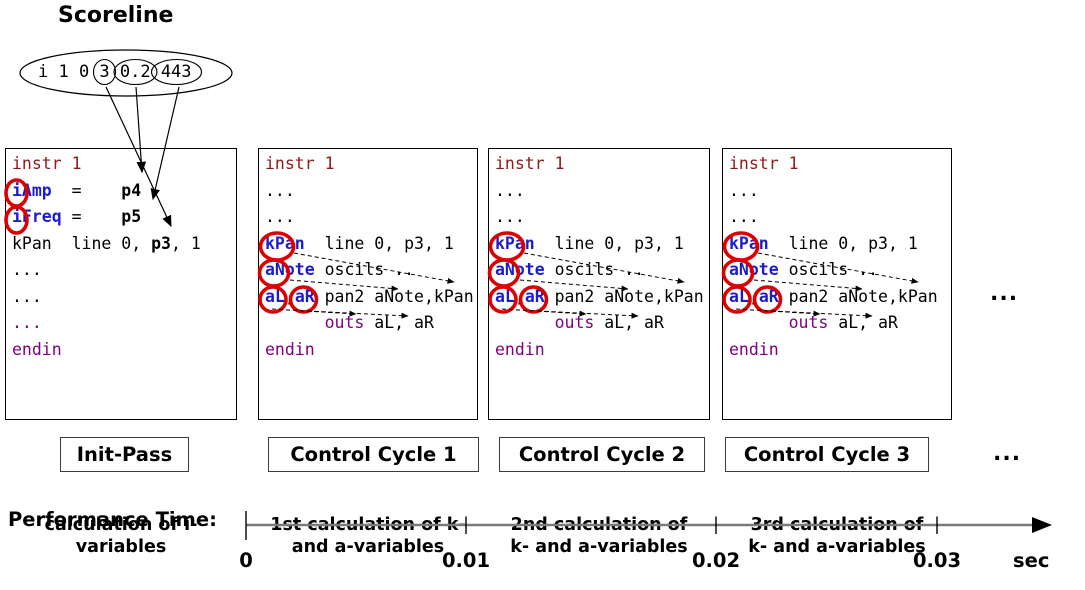 The image size is (1085, 590). Describe the element at coordinates (116, 15) in the screenshot. I see `scoreline-title: Scoreline` at that location.